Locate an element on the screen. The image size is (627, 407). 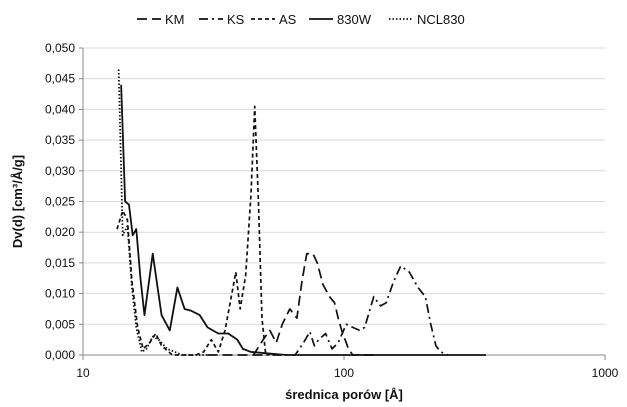
y-tick-label: 0,030 is located at coordinates (60, 171).